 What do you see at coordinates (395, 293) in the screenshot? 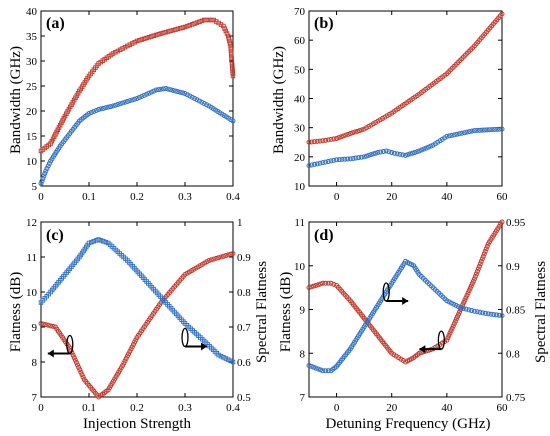
I see `panel-d-axis-arrow-right` at bounding box center [395, 293].